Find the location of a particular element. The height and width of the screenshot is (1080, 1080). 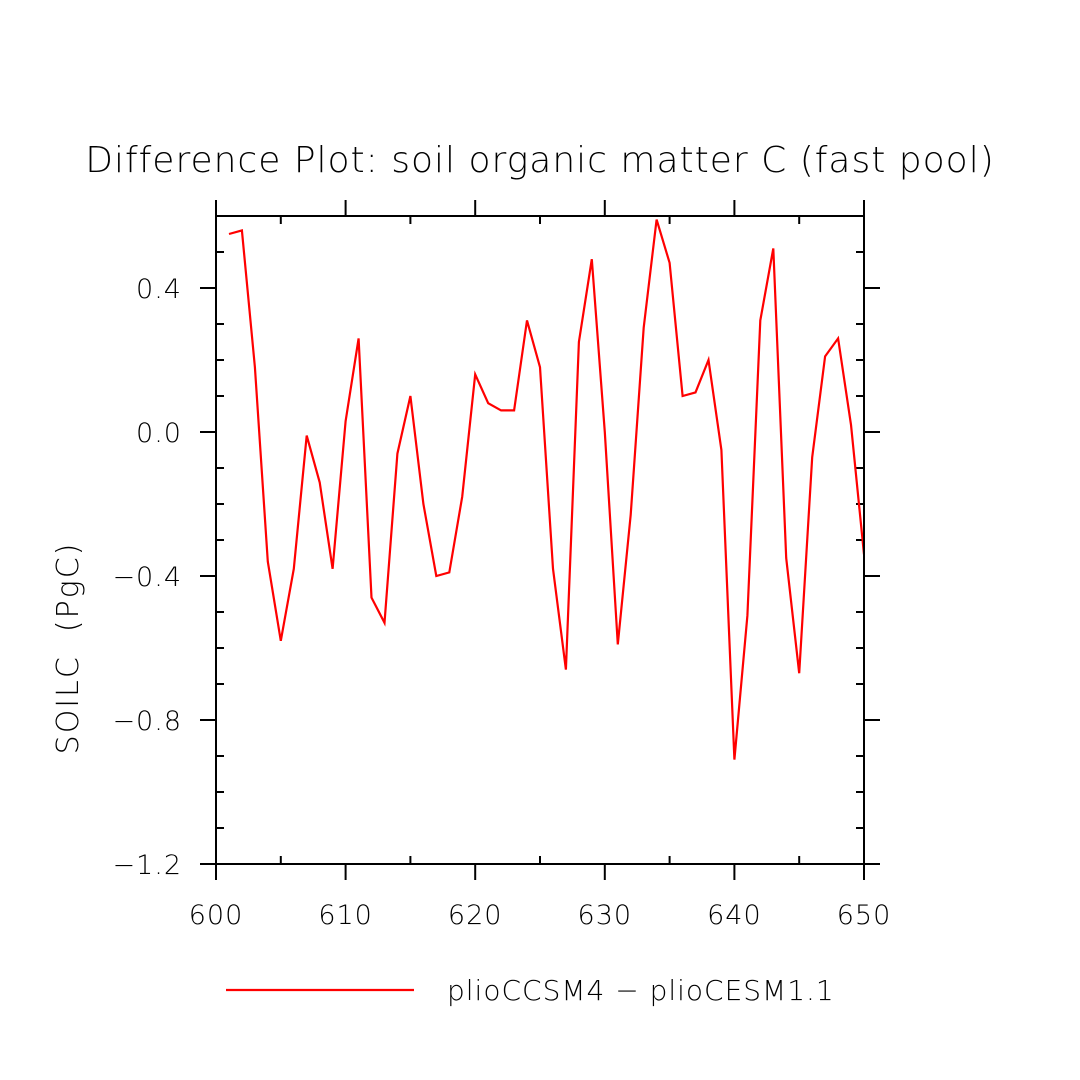

y-axis-label: SOILC (PgC) is located at coordinates (68, 648).